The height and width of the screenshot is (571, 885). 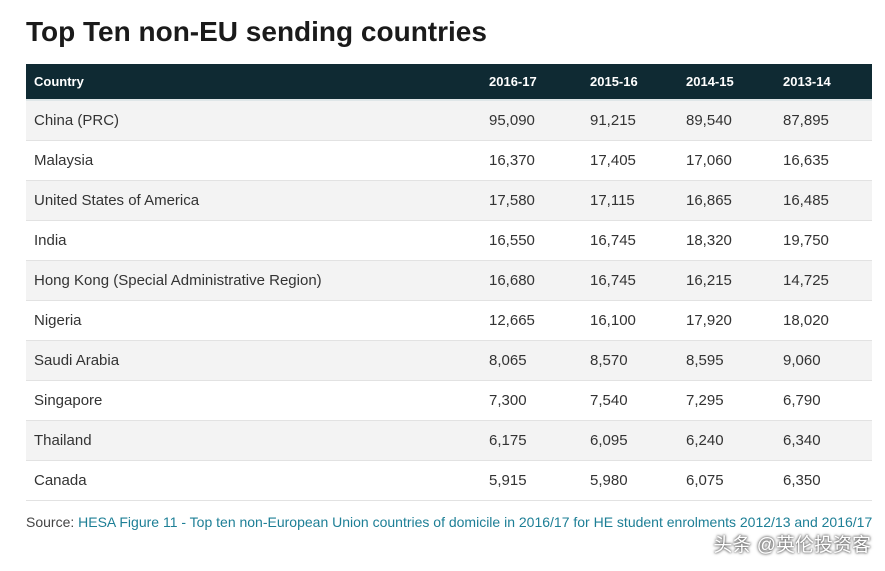 I want to click on column-header: 2016-17, so click(x=513, y=81).